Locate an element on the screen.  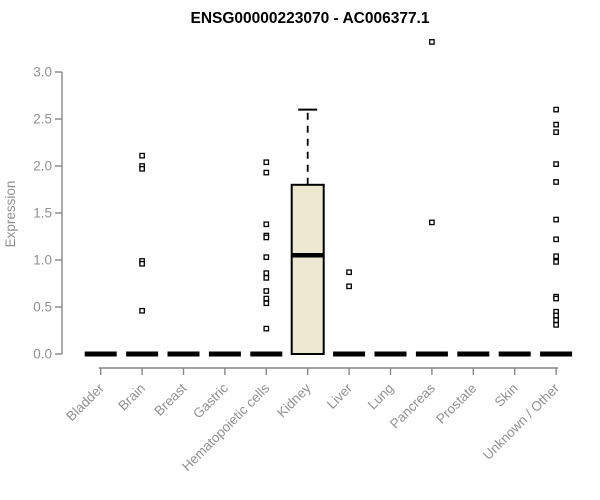
x-tick-label: Pancreas is located at coordinates (412, 405).